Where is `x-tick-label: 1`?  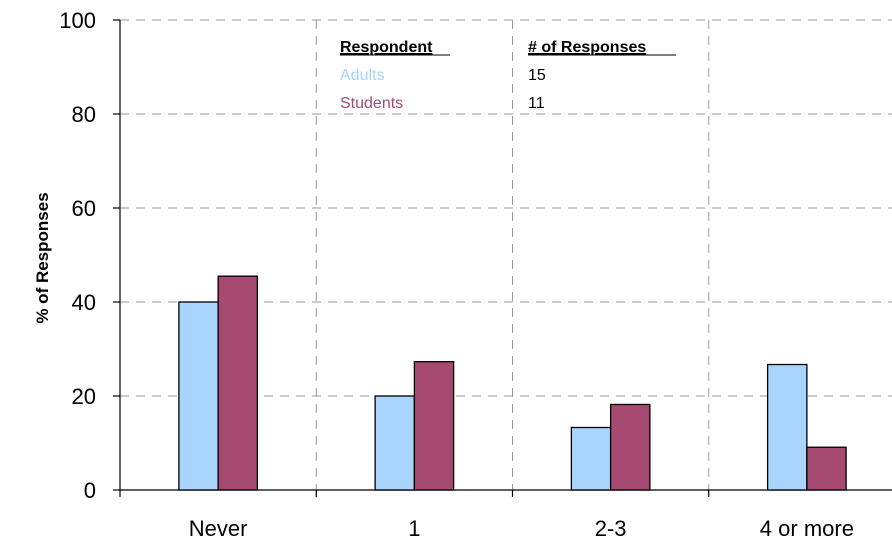 x-tick-label: 1 is located at coordinates (414, 528).